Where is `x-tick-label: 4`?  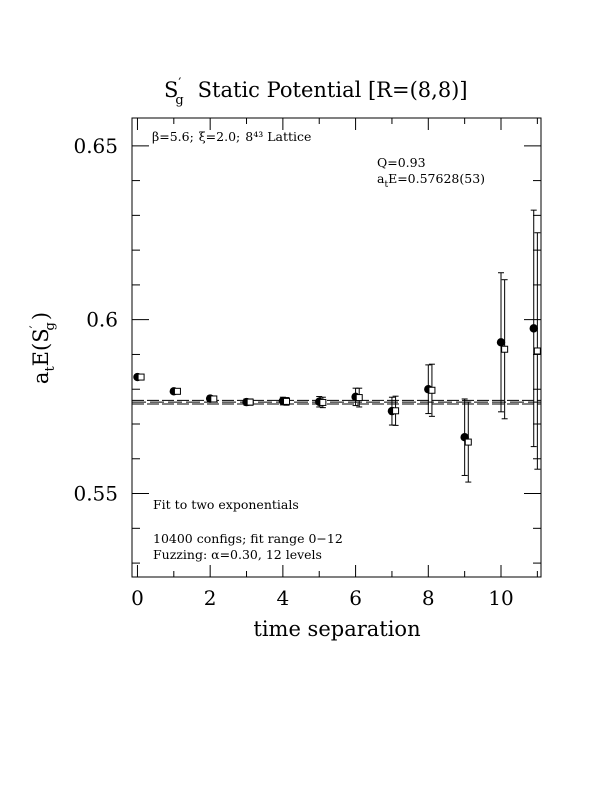
x-tick-label: 4 is located at coordinates (283, 598).